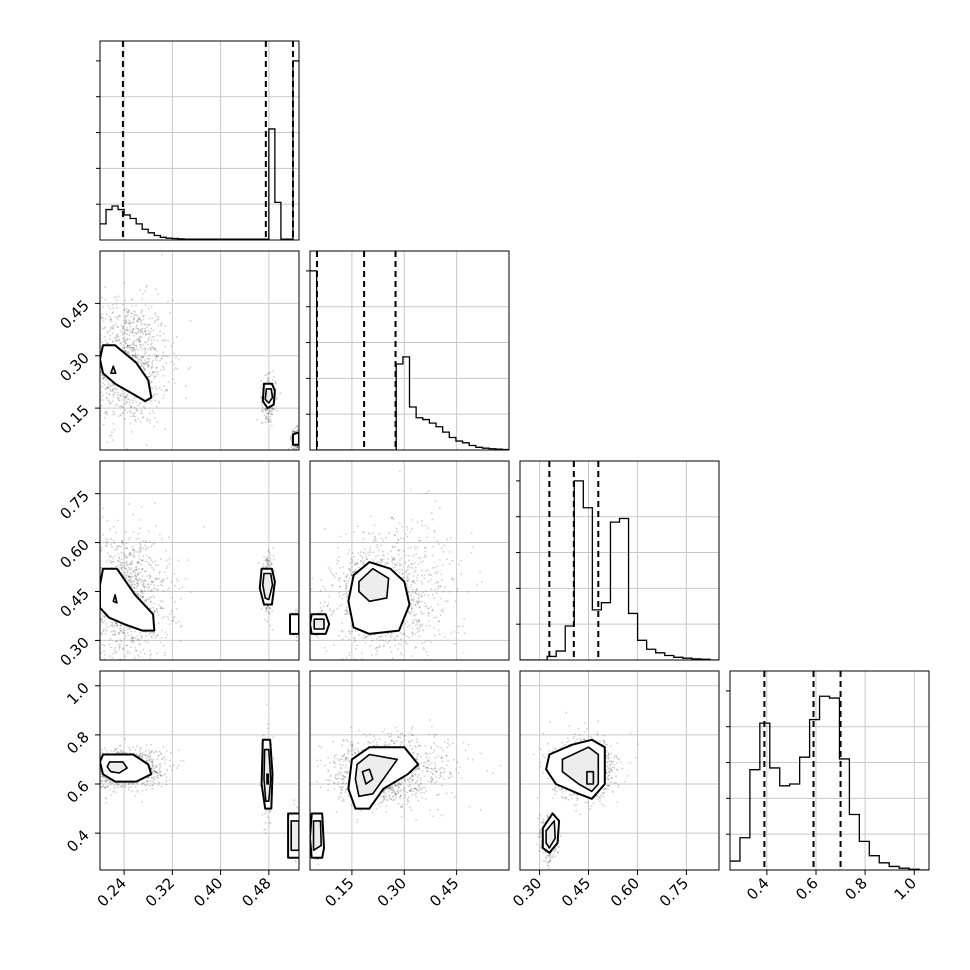 The width and height of the screenshot is (970, 970). Describe the element at coordinates (115, 598) in the screenshot. I see `contour-inner` at that location.